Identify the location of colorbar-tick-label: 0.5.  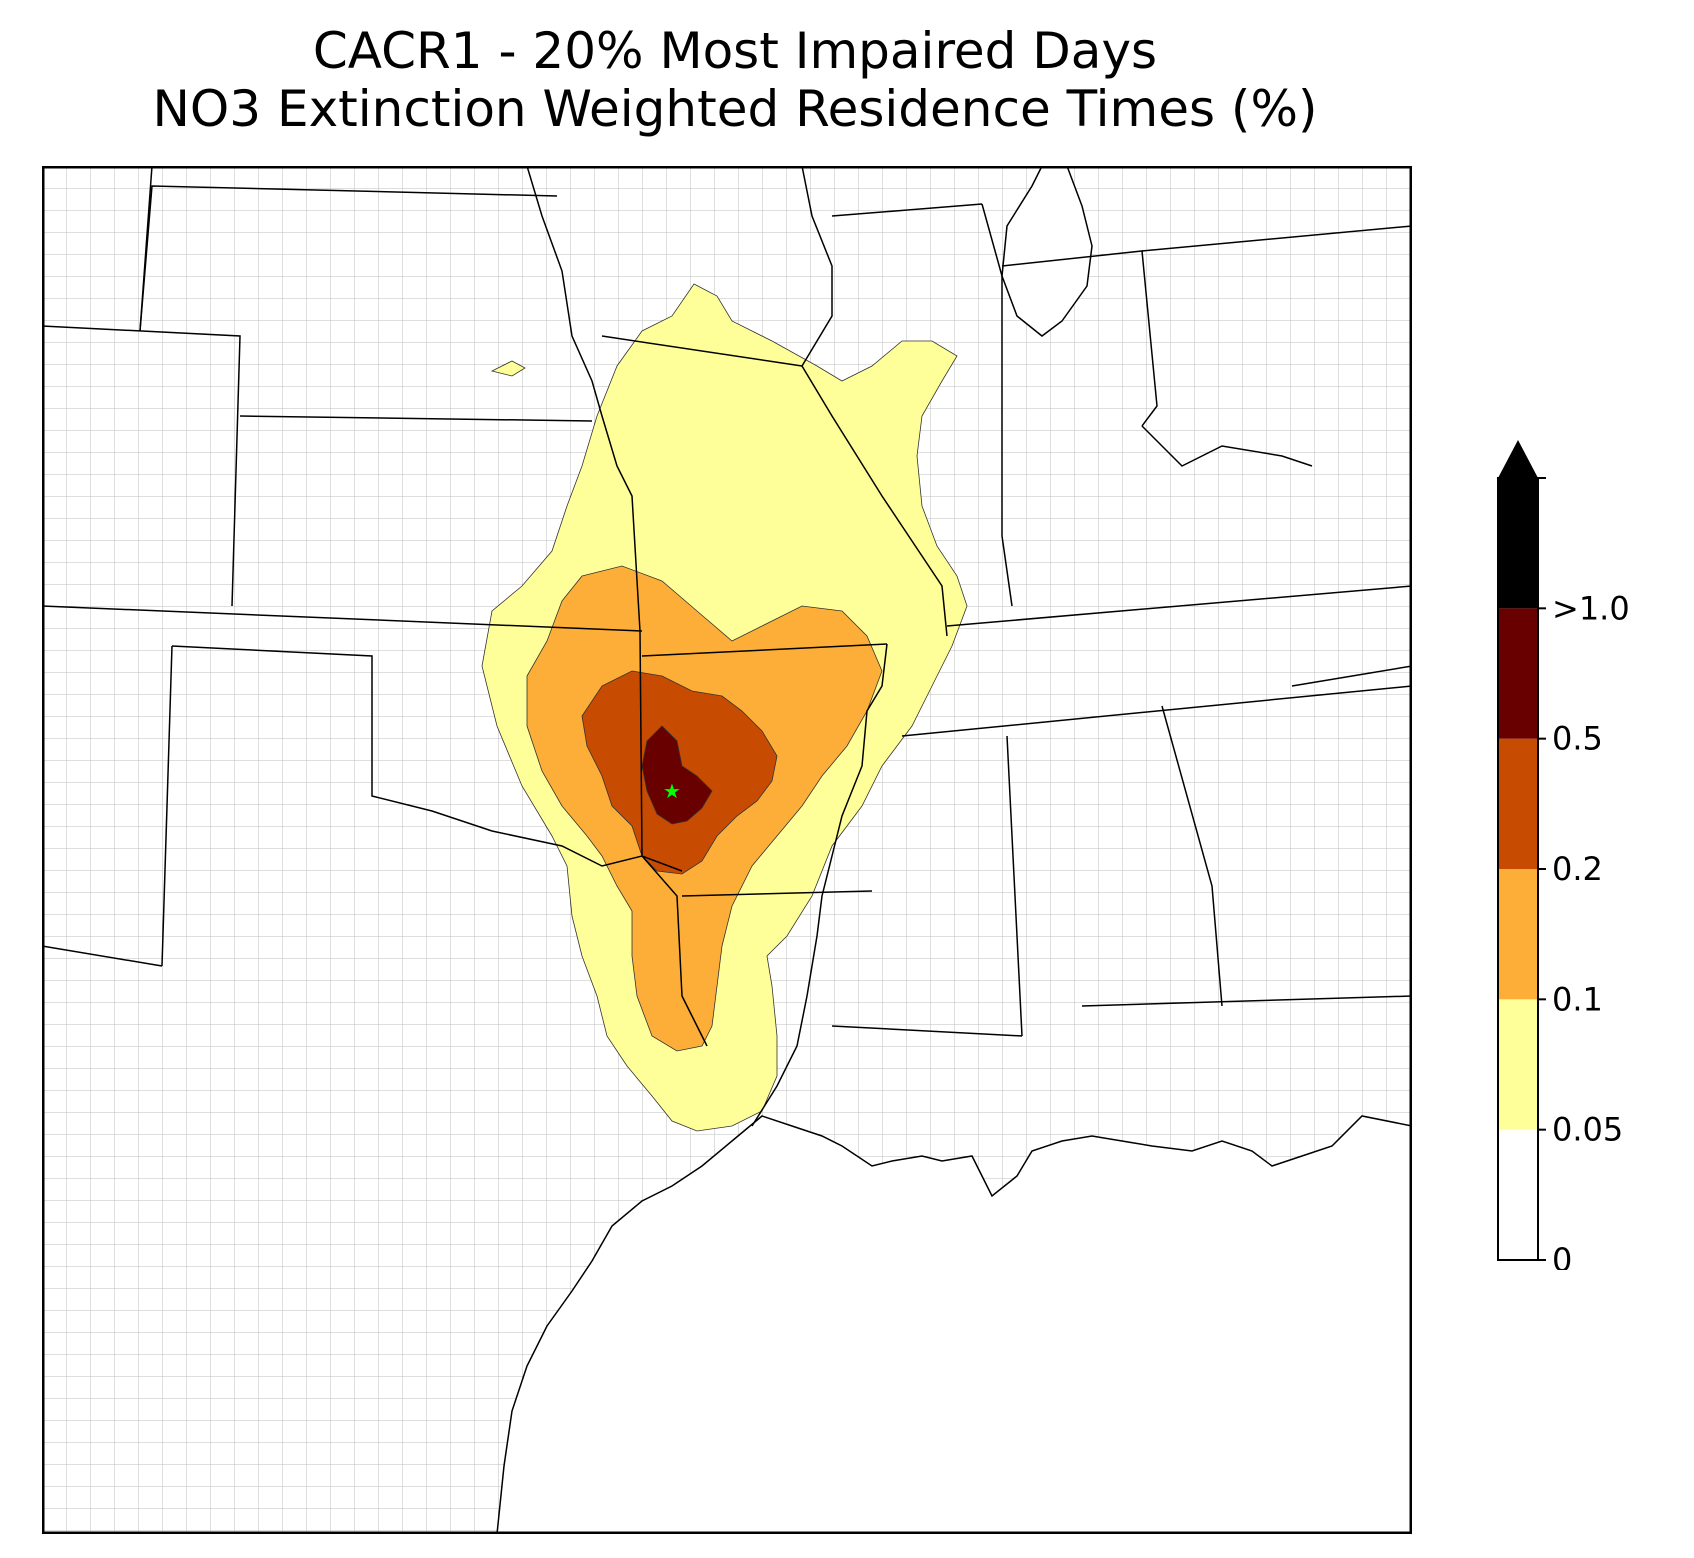
(1577, 739).